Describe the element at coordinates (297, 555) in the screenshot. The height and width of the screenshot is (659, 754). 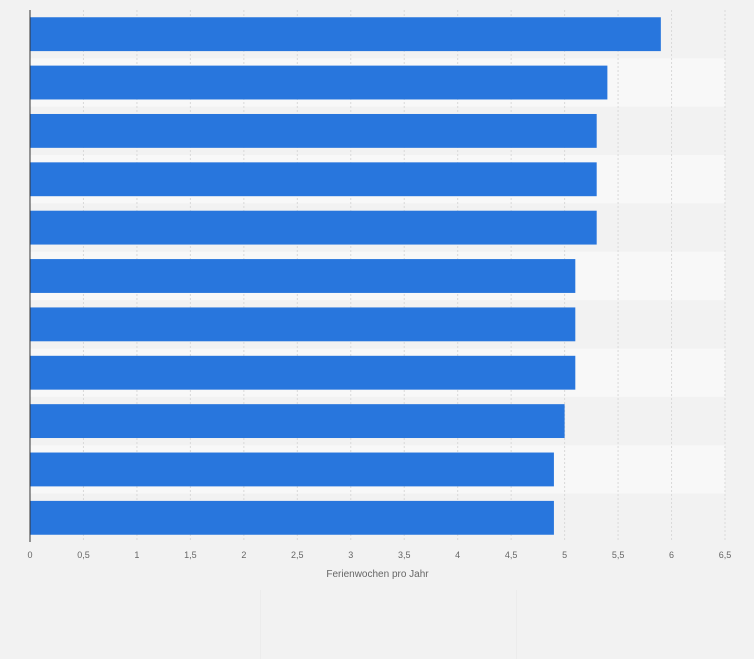
I see `x-tick-label: 2,5` at that location.